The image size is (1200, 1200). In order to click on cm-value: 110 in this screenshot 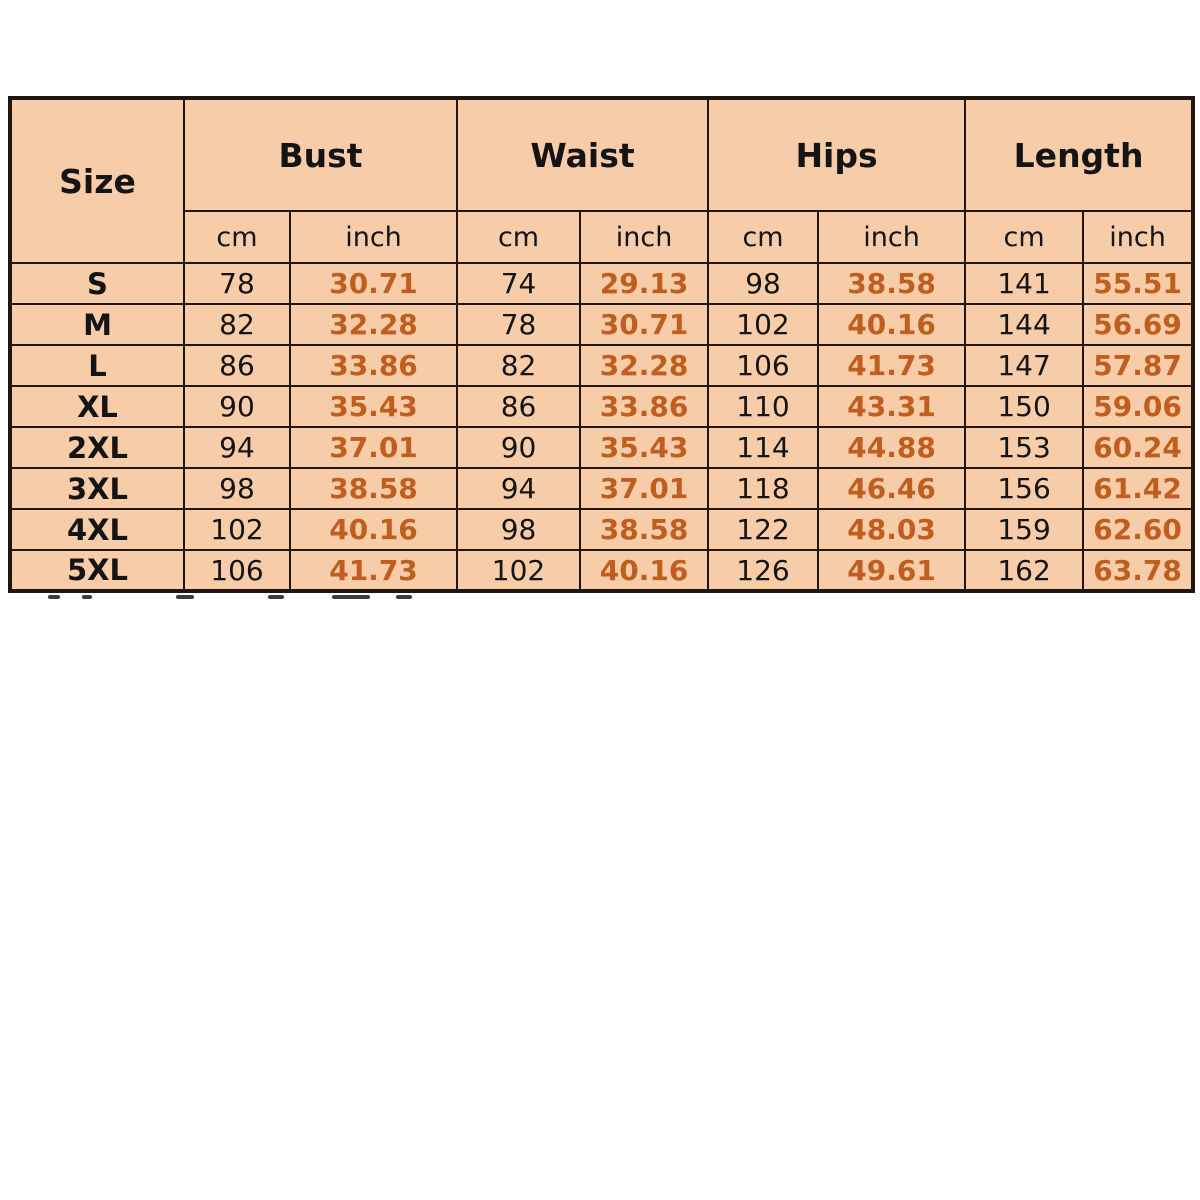, I will do `click(763, 406)`.